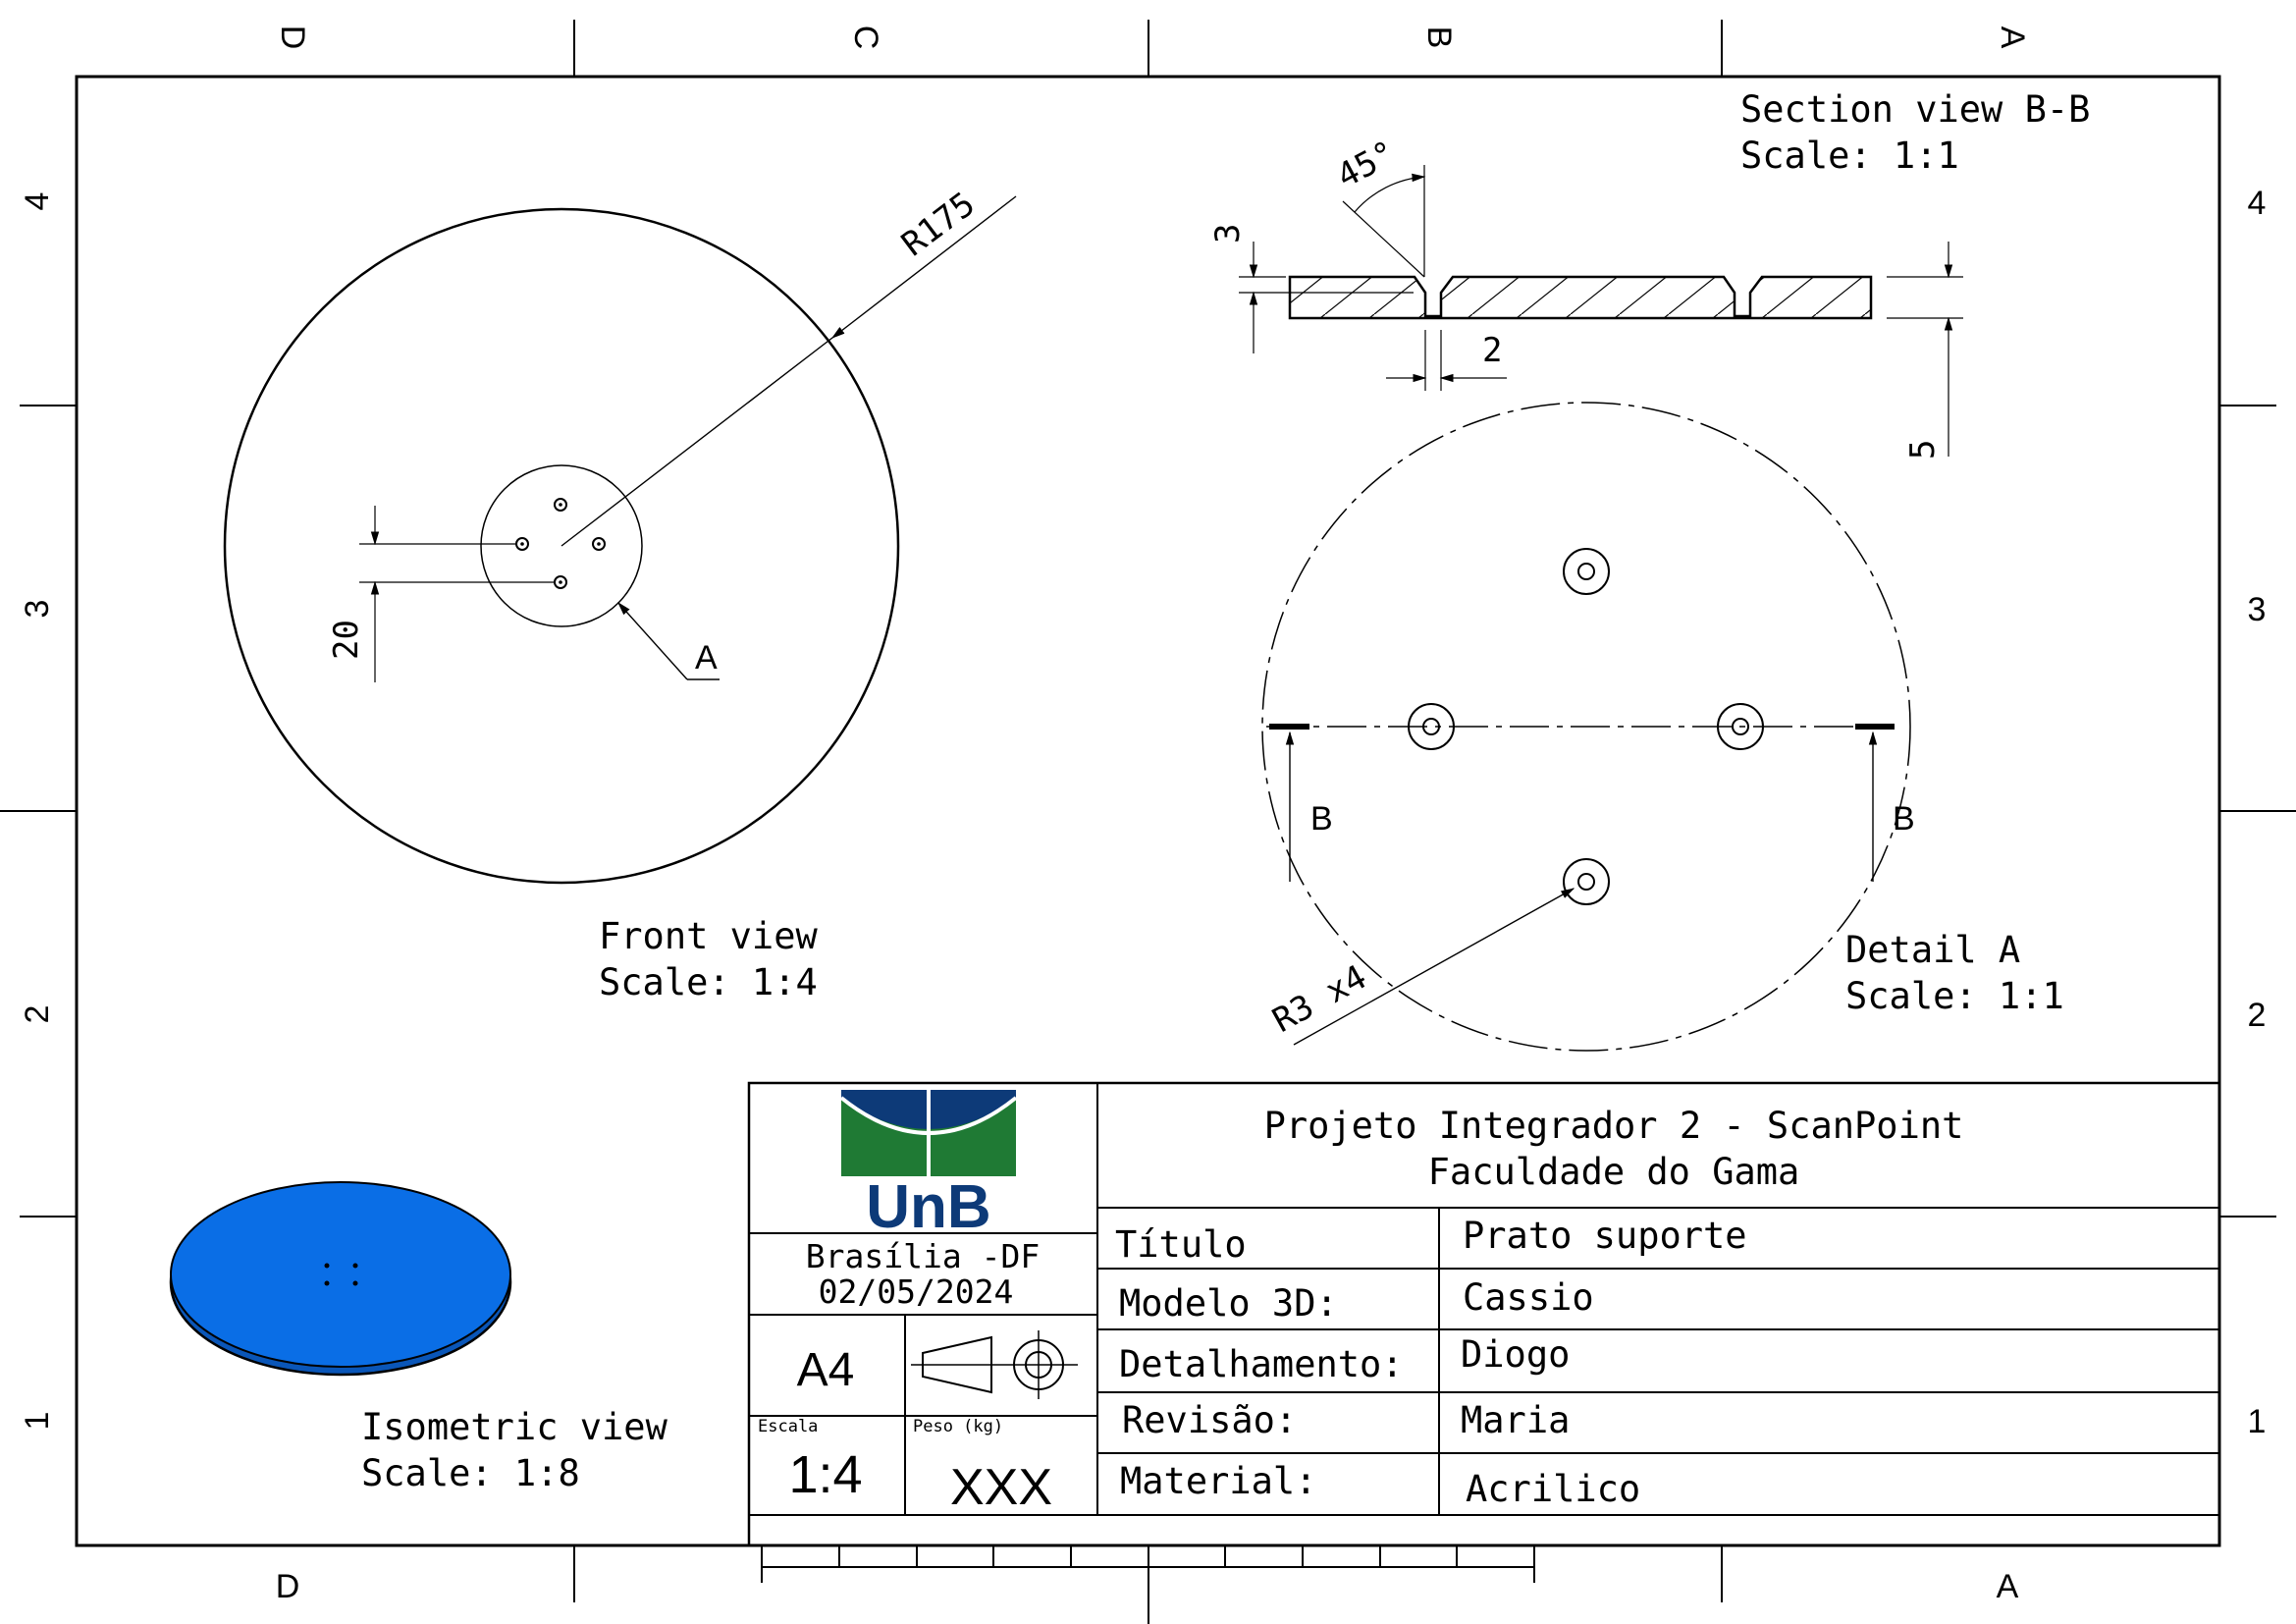  What do you see at coordinates (293, 38) in the screenshot?
I see `zone-letter-d: D` at bounding box center [293, 38].